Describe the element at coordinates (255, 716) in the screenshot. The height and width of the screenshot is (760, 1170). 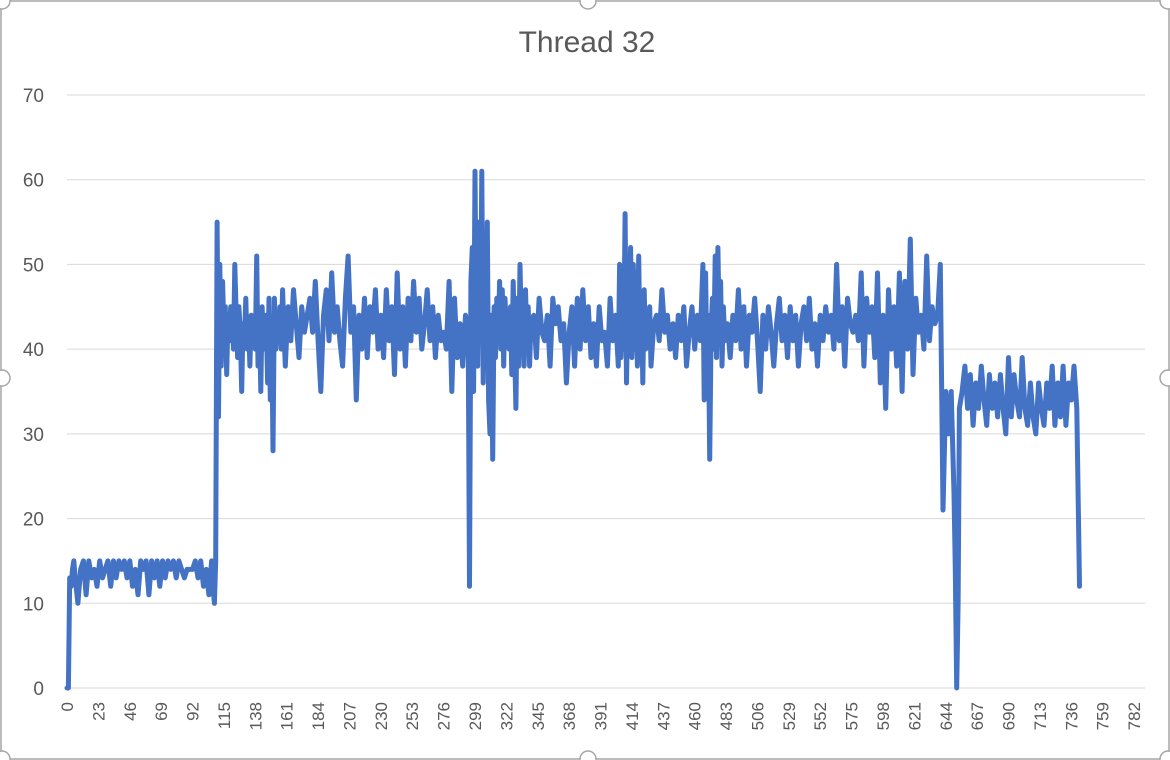
I see `x-tick-label: 138` at that location.